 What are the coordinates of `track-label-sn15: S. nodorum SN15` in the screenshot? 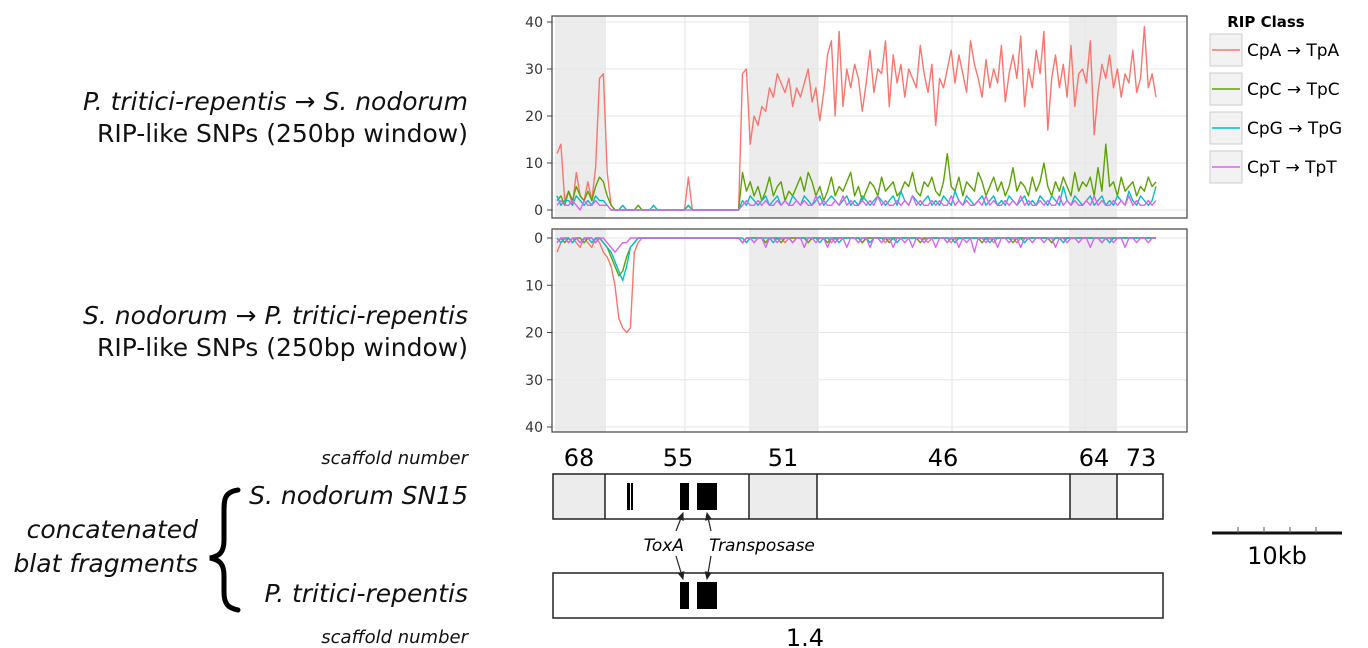 It's located at (358, 495).